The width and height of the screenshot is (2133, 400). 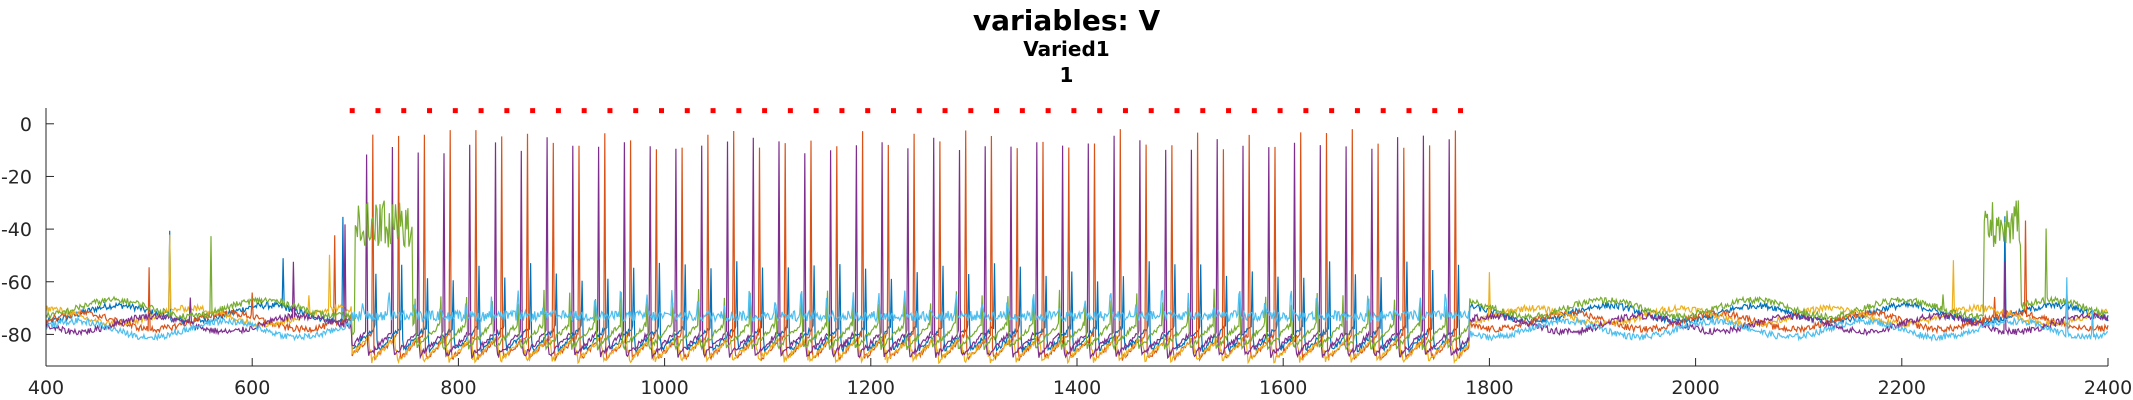 What do you see at coordinates (1077, 388) in the screenshot?
I see `x-tick-label: 1400` at bounding box center [1077, 388].